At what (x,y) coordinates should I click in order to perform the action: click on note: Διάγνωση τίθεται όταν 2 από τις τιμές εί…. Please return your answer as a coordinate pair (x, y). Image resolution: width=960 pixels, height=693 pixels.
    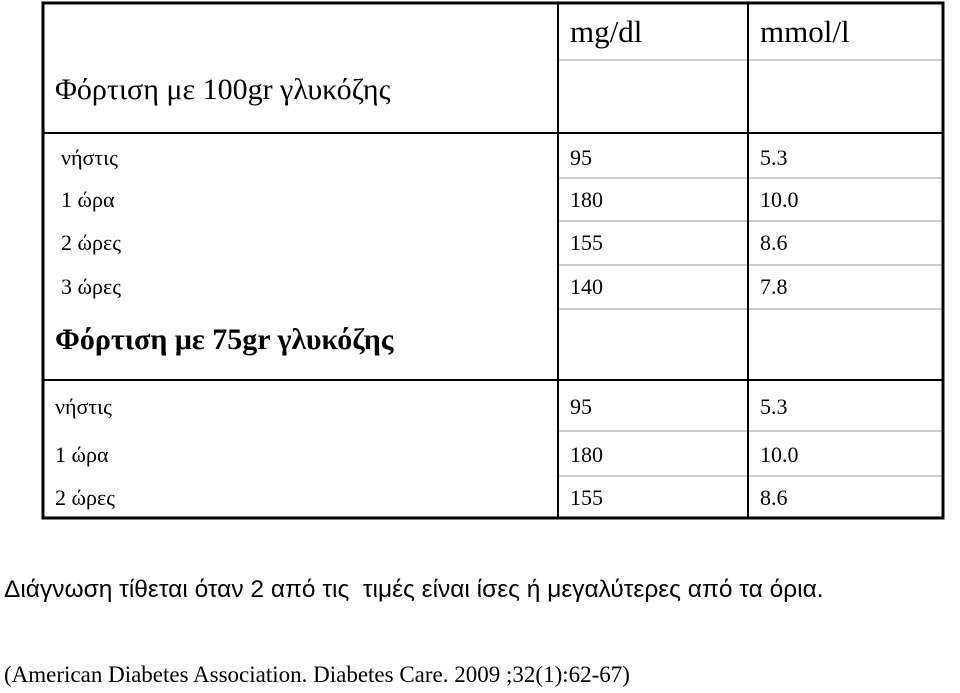
    Looking at the image, I should click on (414, 589).